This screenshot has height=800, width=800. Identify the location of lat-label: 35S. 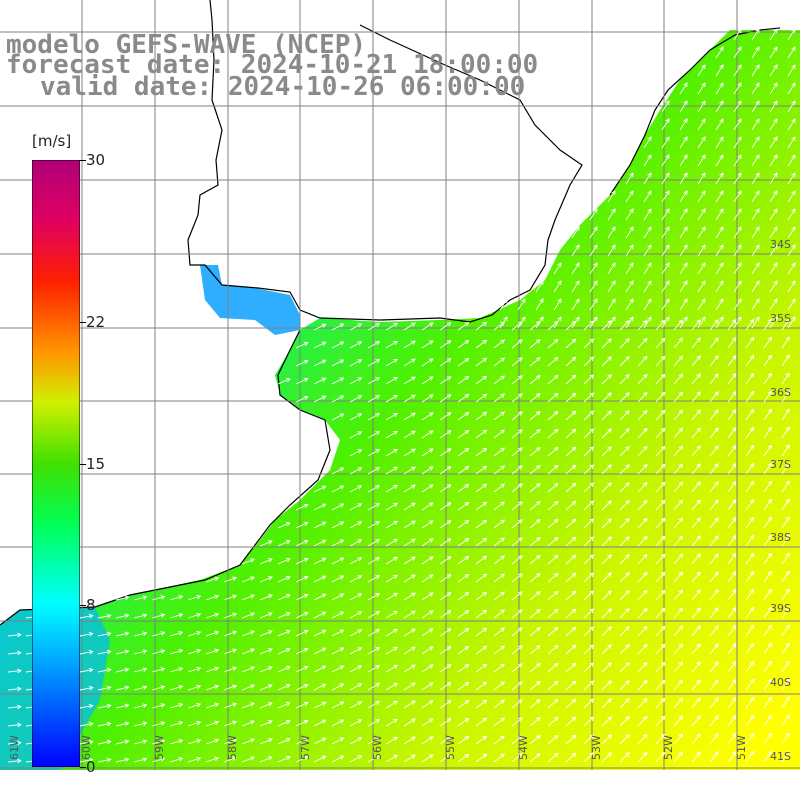
(780, 318).